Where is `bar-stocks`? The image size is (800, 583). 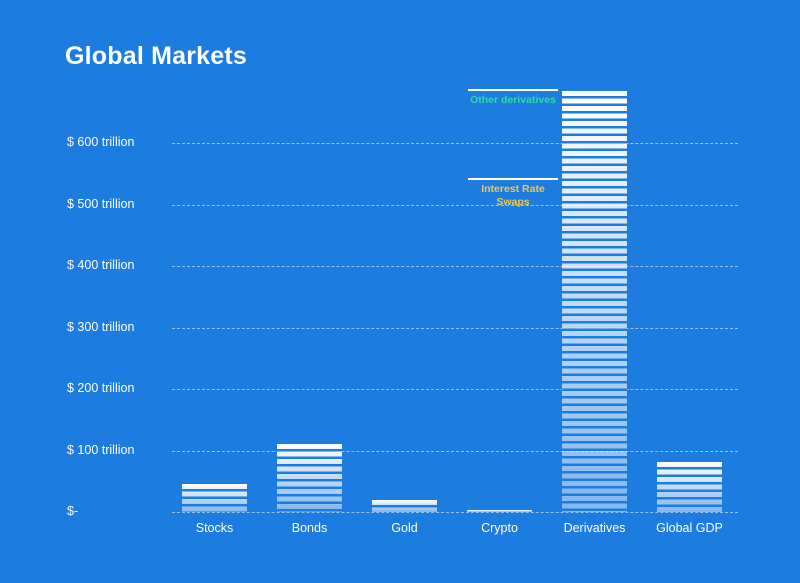
bar-stocks is located at coordinates (214, 498).